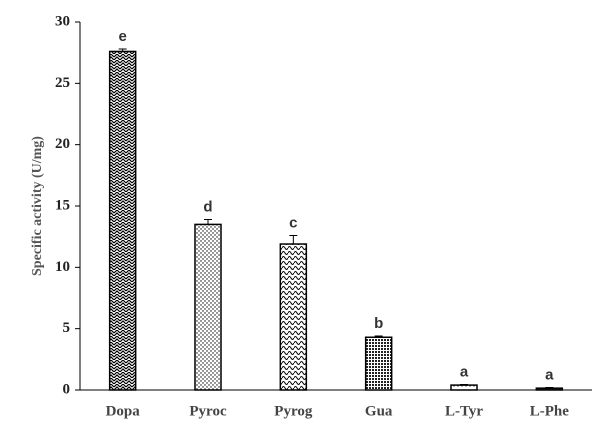 The image size is (615, 433). Describe the element at coordinates (208, 411) in the screenshot. I see `x-tick-label: Pyroc` at that location.